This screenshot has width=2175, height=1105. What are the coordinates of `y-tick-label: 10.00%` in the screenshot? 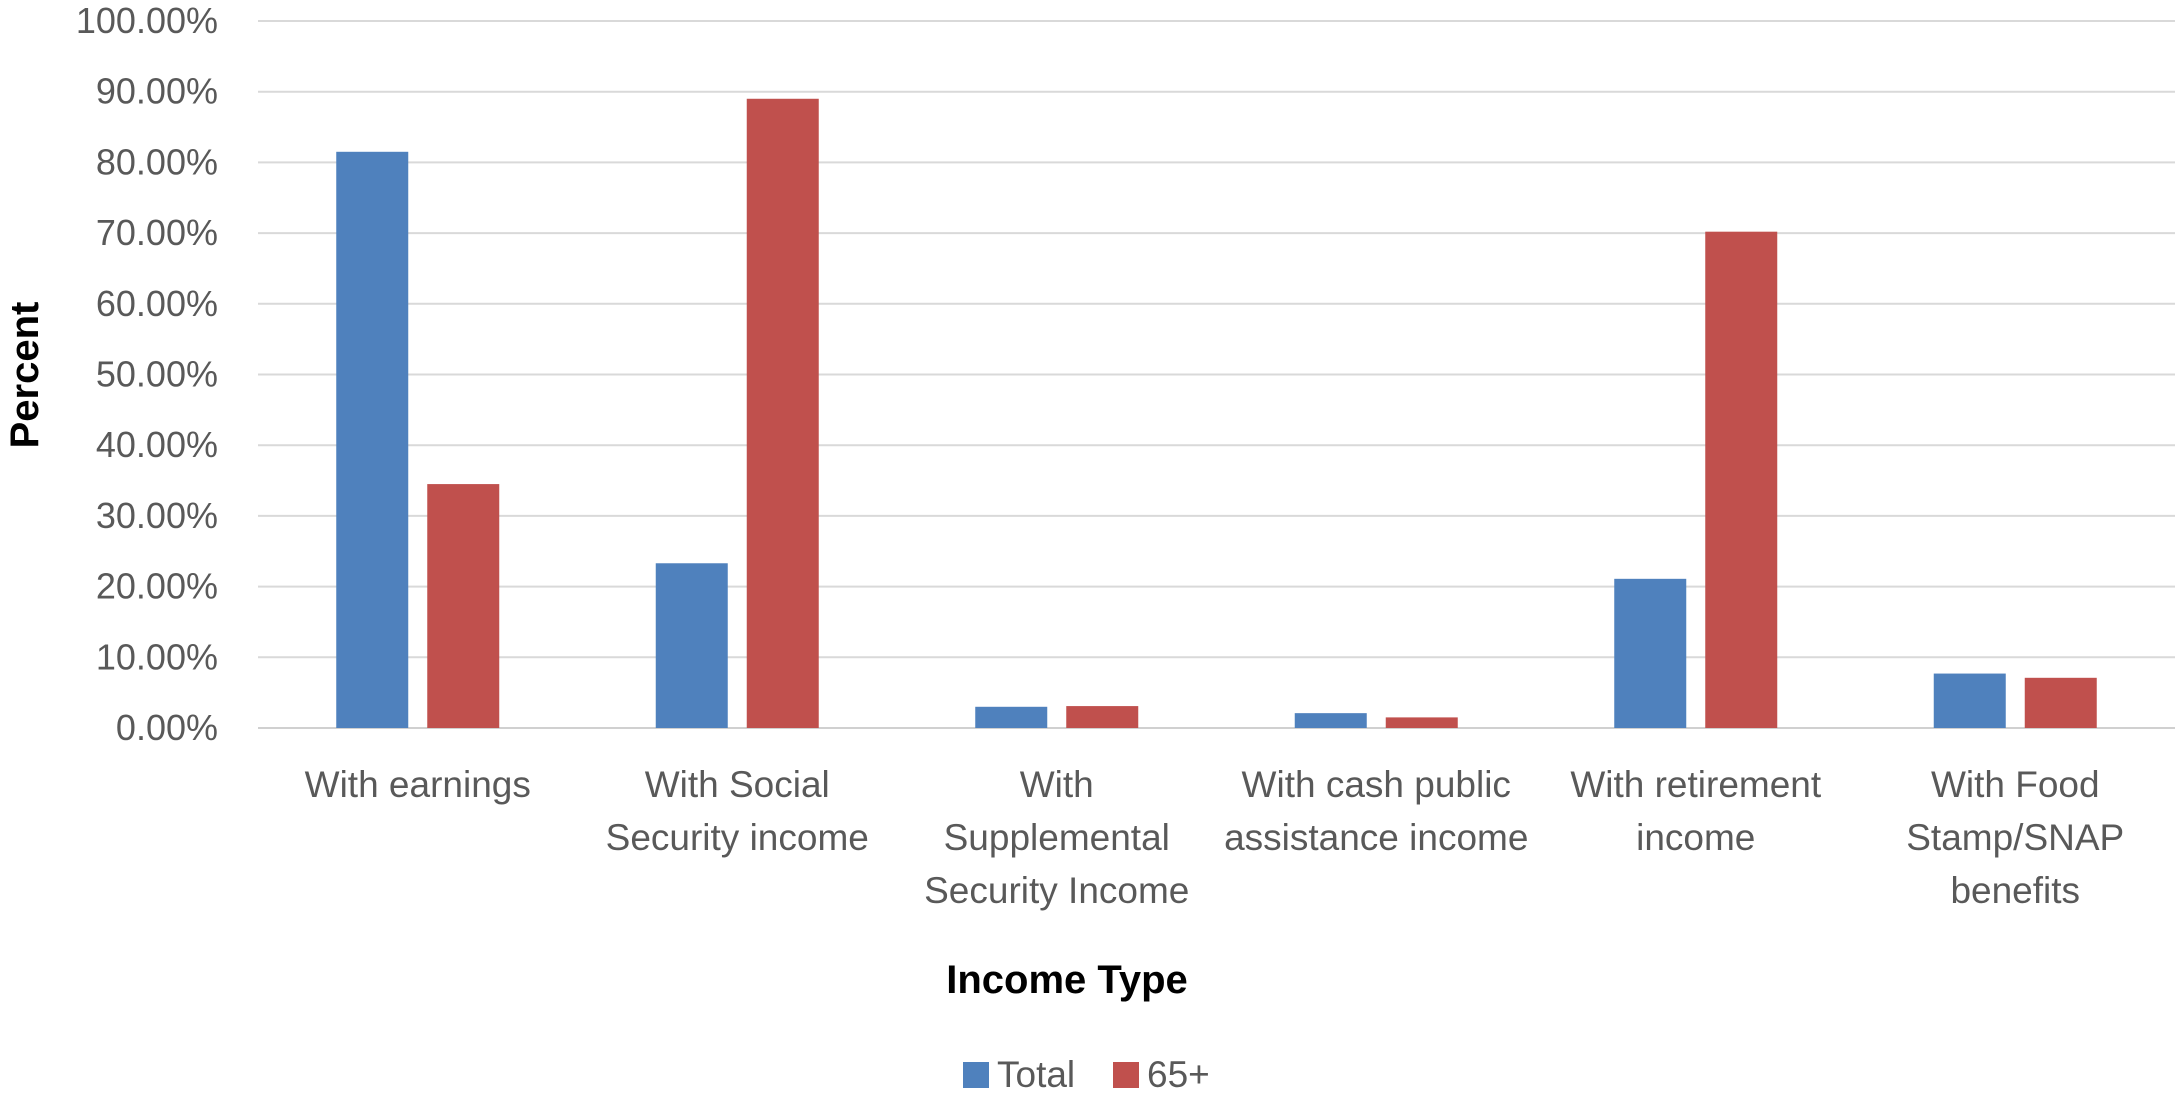 It's located at (157, 656).